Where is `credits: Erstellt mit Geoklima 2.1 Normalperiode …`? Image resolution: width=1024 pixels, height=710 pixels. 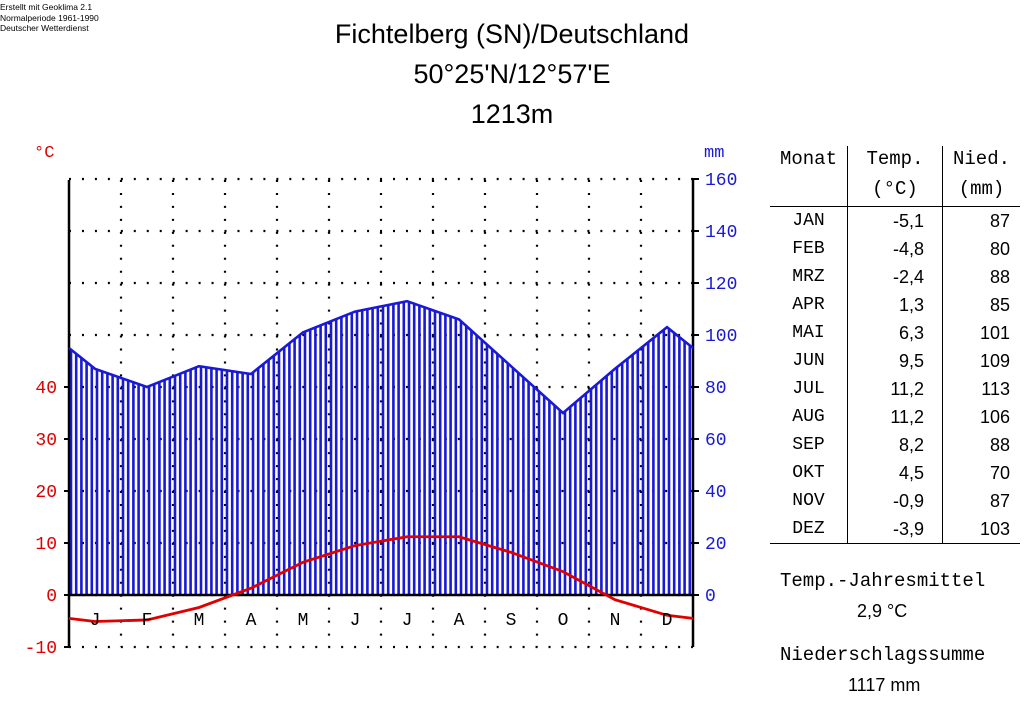 credits: Erstellt mit Geoklima 2.1 Normalperiode … is located at coordinates (49, 18).